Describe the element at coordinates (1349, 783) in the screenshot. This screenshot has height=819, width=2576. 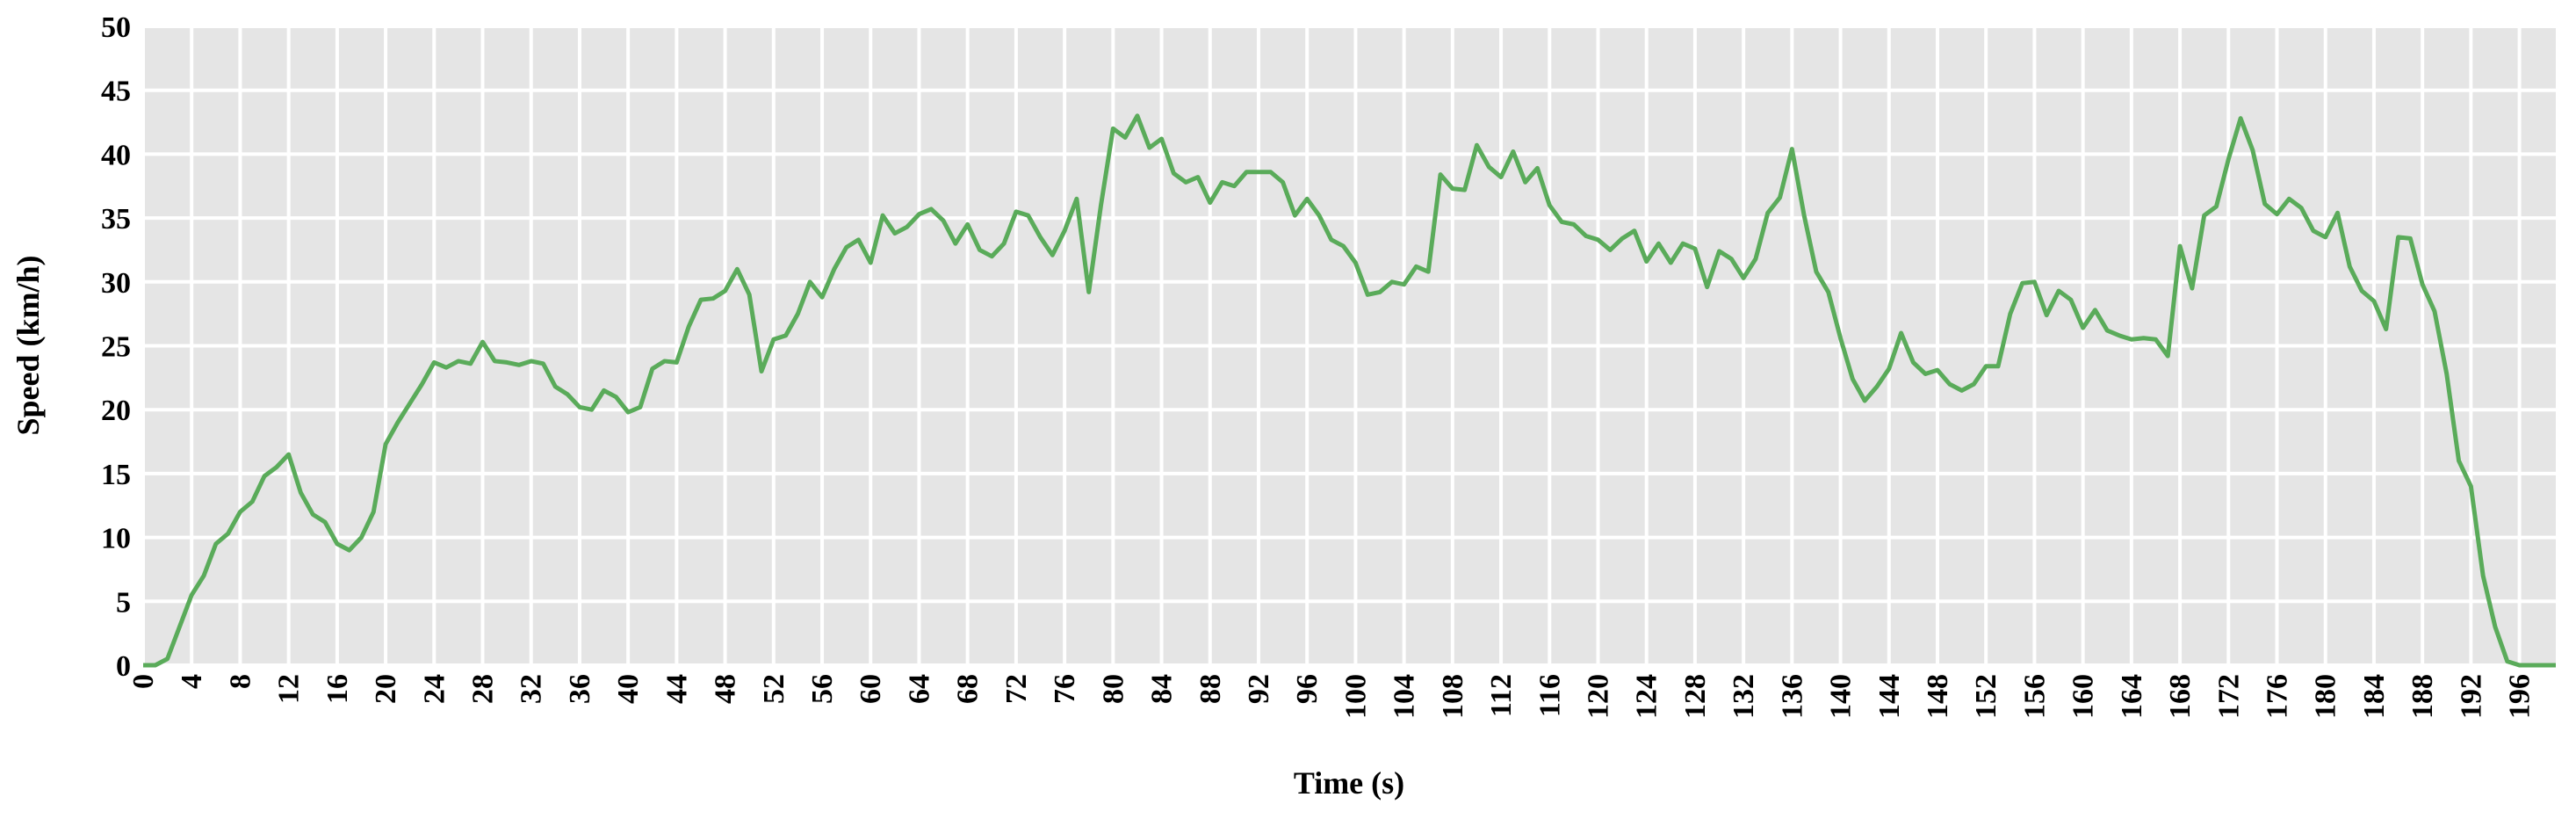
I see `x-axis-title: Time (s)` at that location.